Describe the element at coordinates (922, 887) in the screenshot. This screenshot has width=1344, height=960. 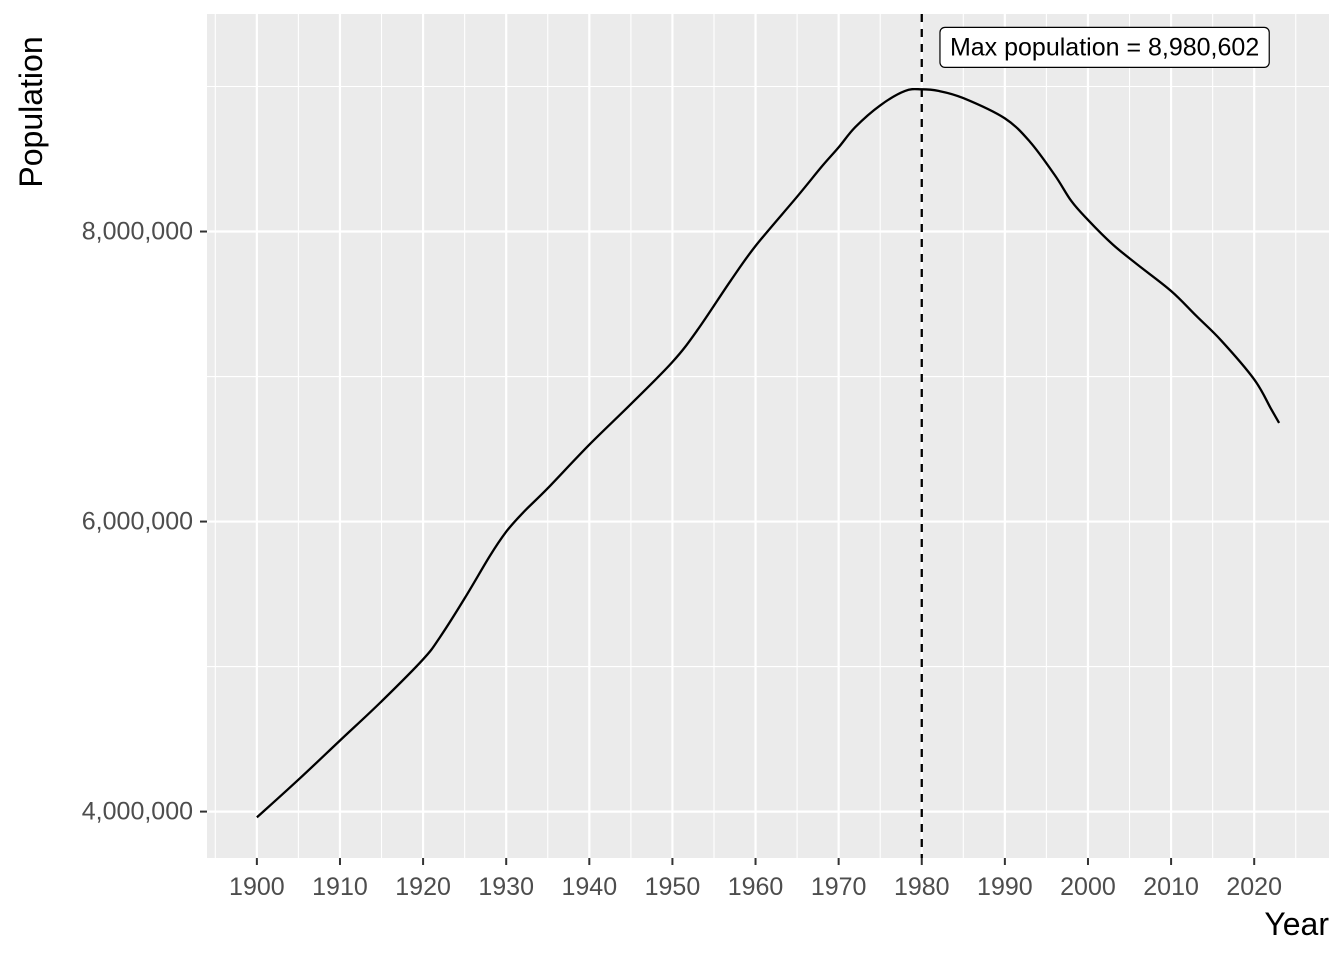
I see `x-tick-label: 1980` at that location.